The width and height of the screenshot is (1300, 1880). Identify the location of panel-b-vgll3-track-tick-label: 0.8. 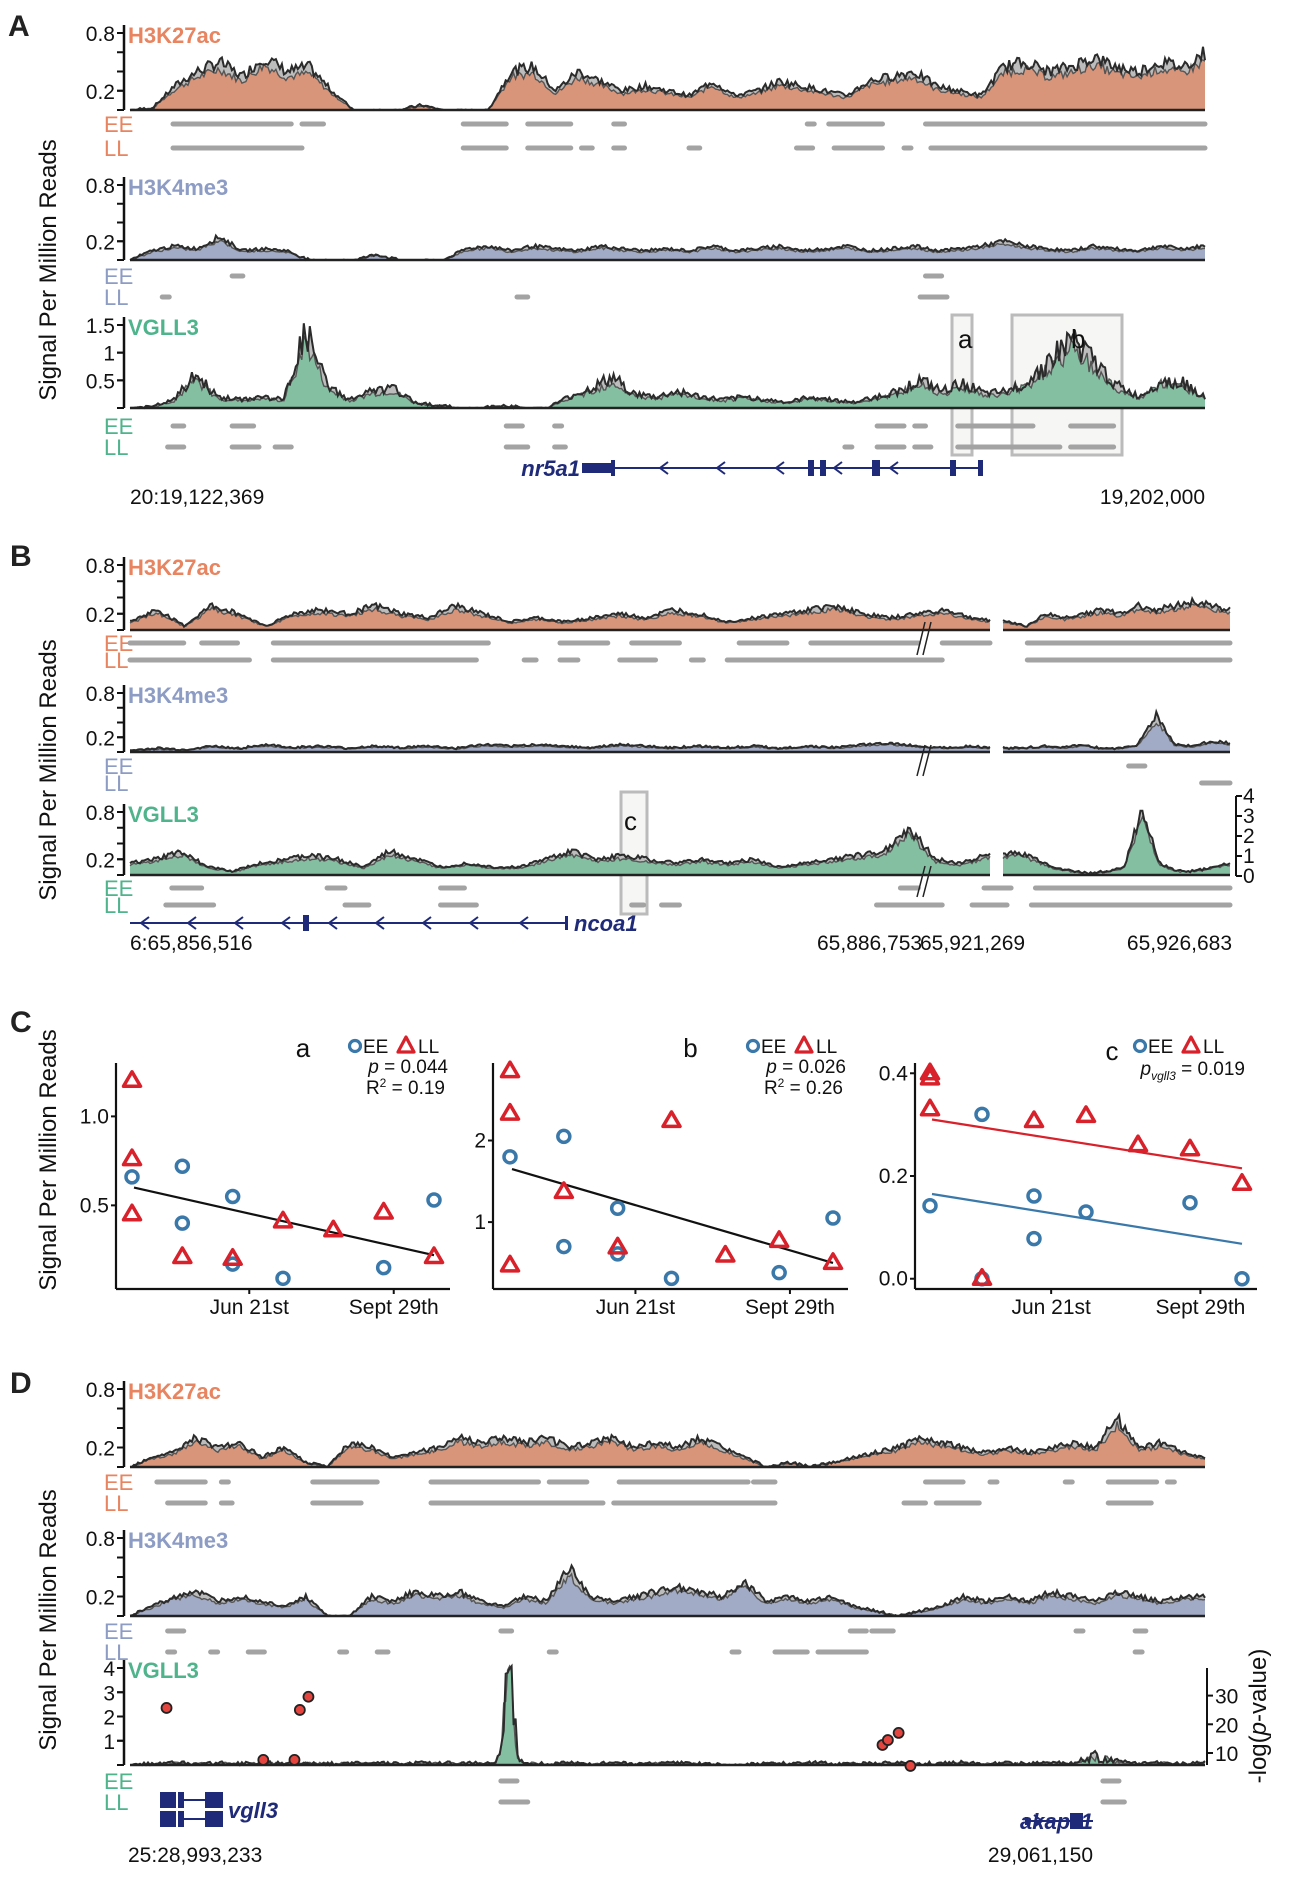
(100, 813).